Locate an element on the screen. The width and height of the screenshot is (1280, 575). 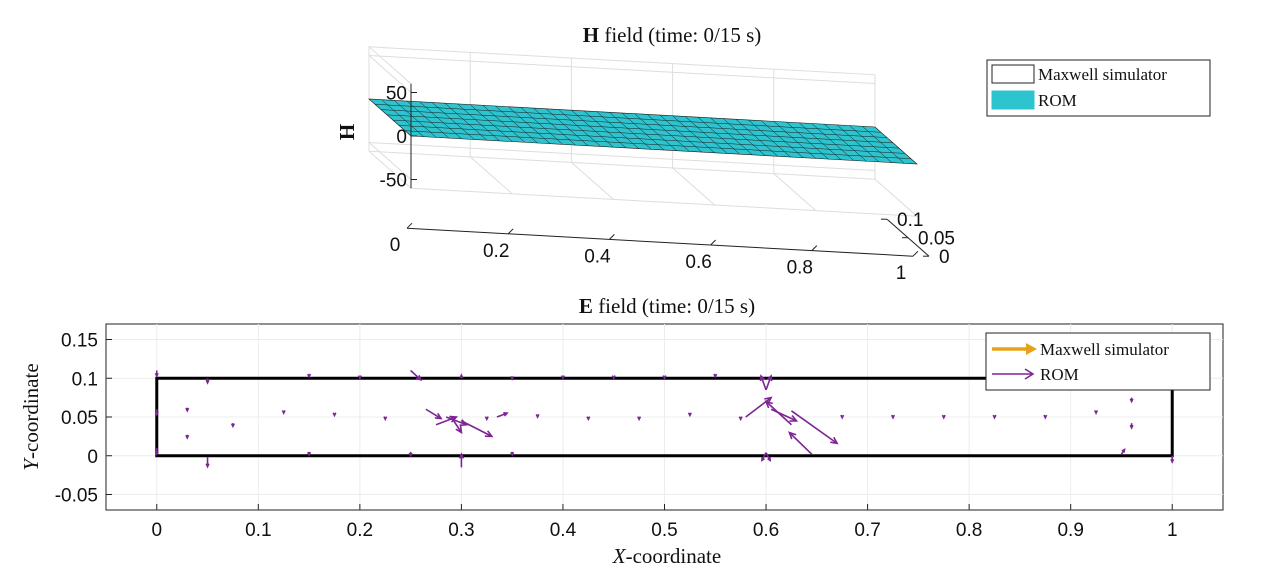
y-tick-label: 0.1 is located at coordinates (85, 379).